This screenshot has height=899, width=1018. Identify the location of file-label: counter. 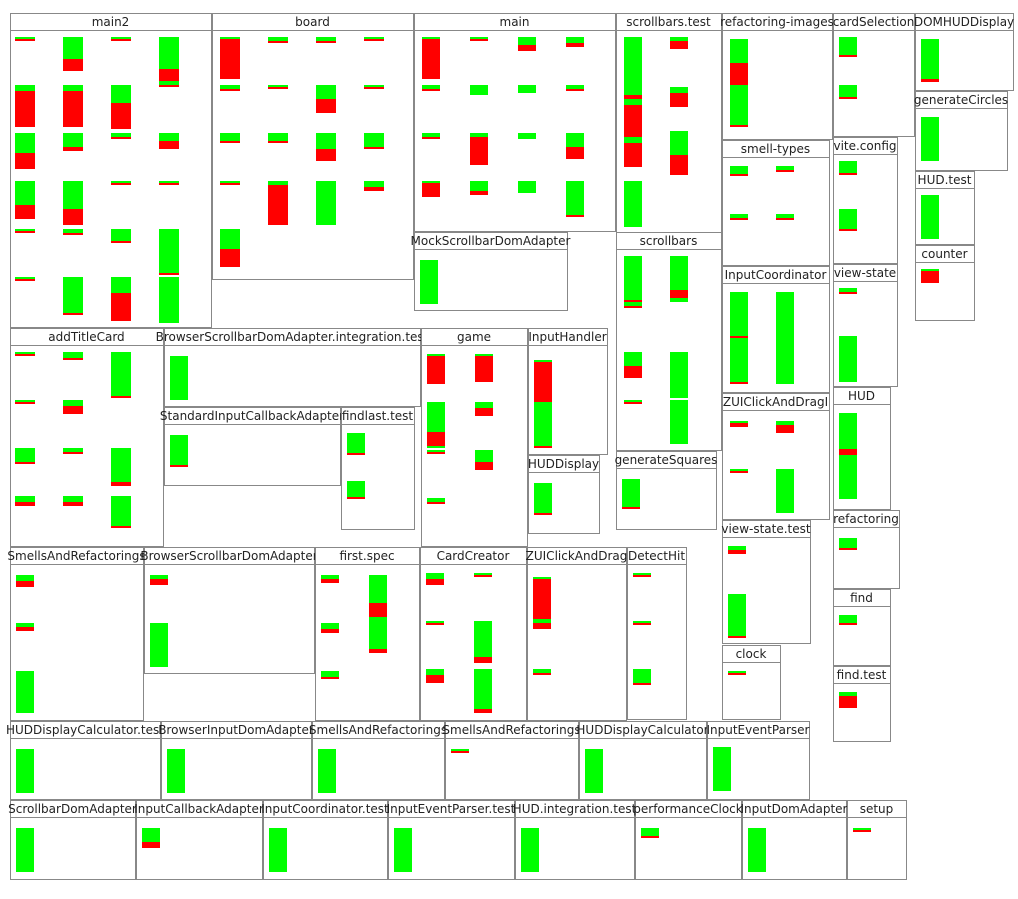
(944, 254).